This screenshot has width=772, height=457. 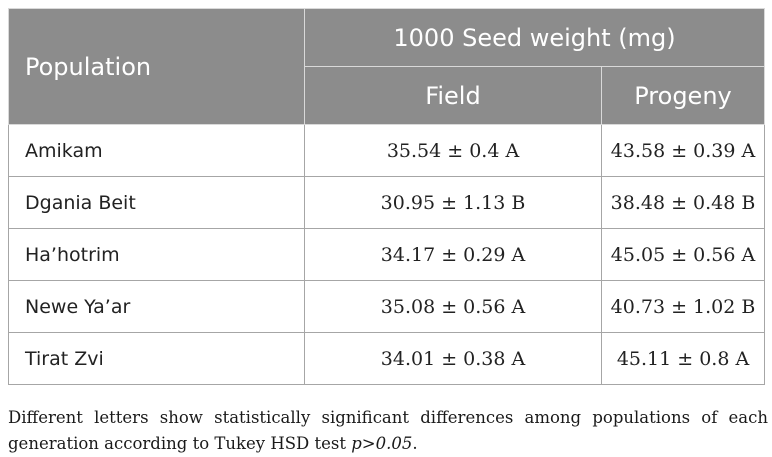 I want to click on footnote-end: ., so click(x=415, y=443).